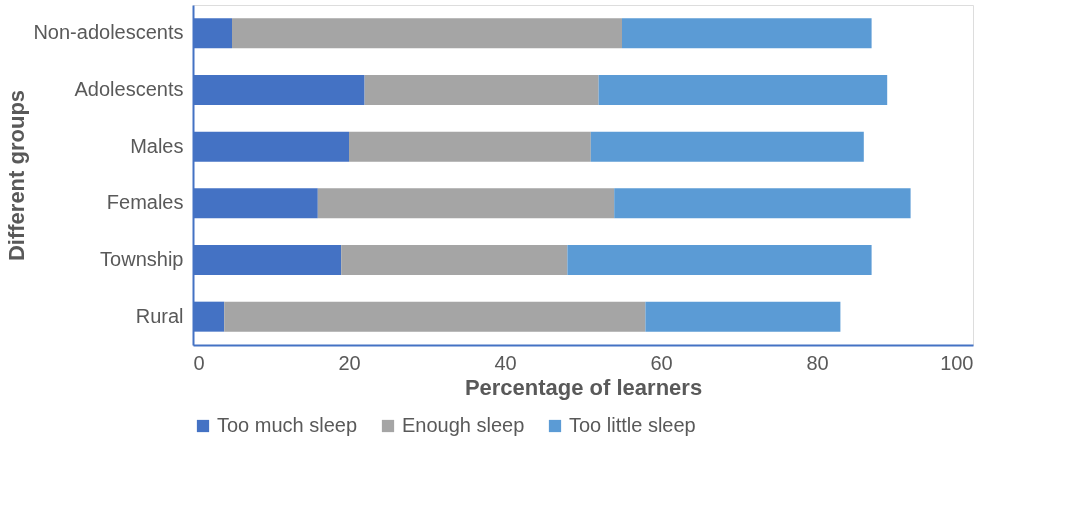 Image resolution: width=1086 pixels, height=530 pixels. Describe the element at coordinates (463, 425) in the screenshot. I see `legend-label: Enough sleep` at that location.